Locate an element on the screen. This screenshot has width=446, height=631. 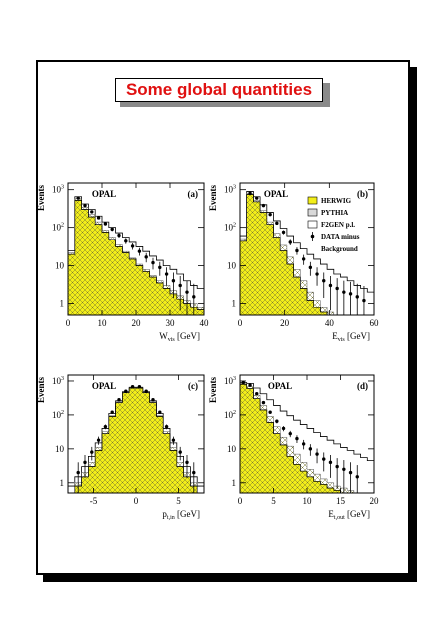
legend-swatch-pythia is located at coordinates (312, 212).